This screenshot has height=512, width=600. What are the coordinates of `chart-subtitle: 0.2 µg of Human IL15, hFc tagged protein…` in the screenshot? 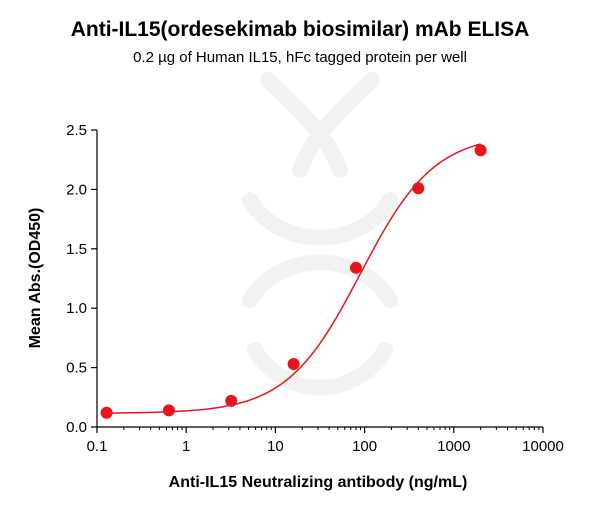 It's located at (300, 57).